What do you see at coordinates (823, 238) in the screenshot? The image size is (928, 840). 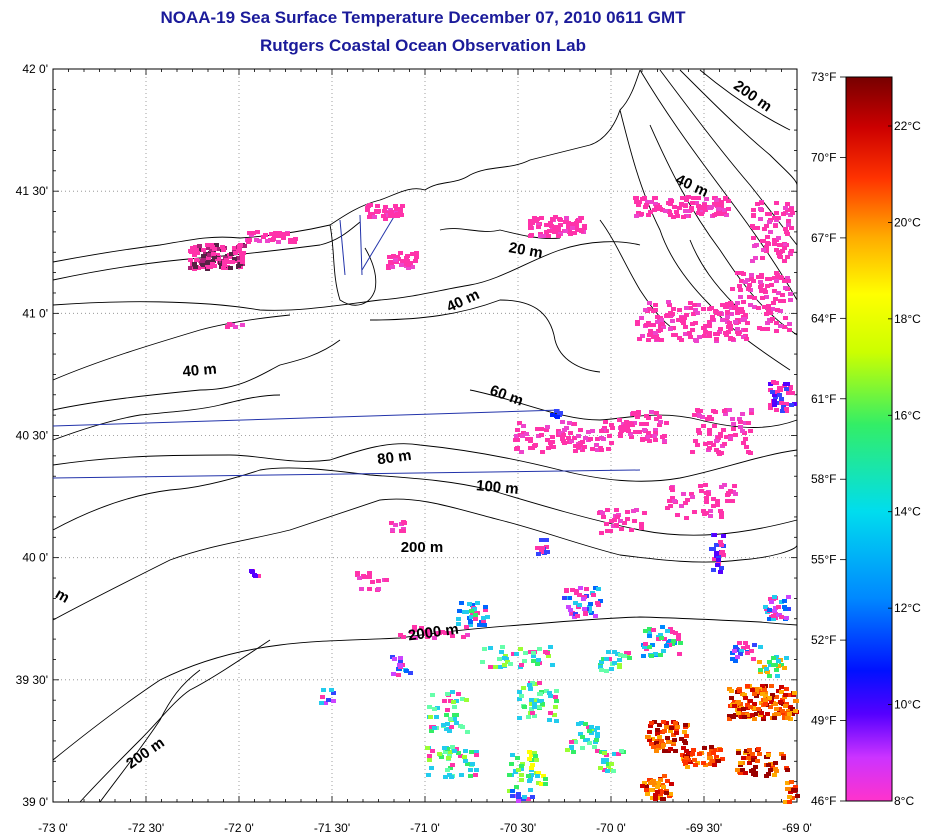 I see `fahrenheit-label: 67°F` at bounding box center [823, 238].